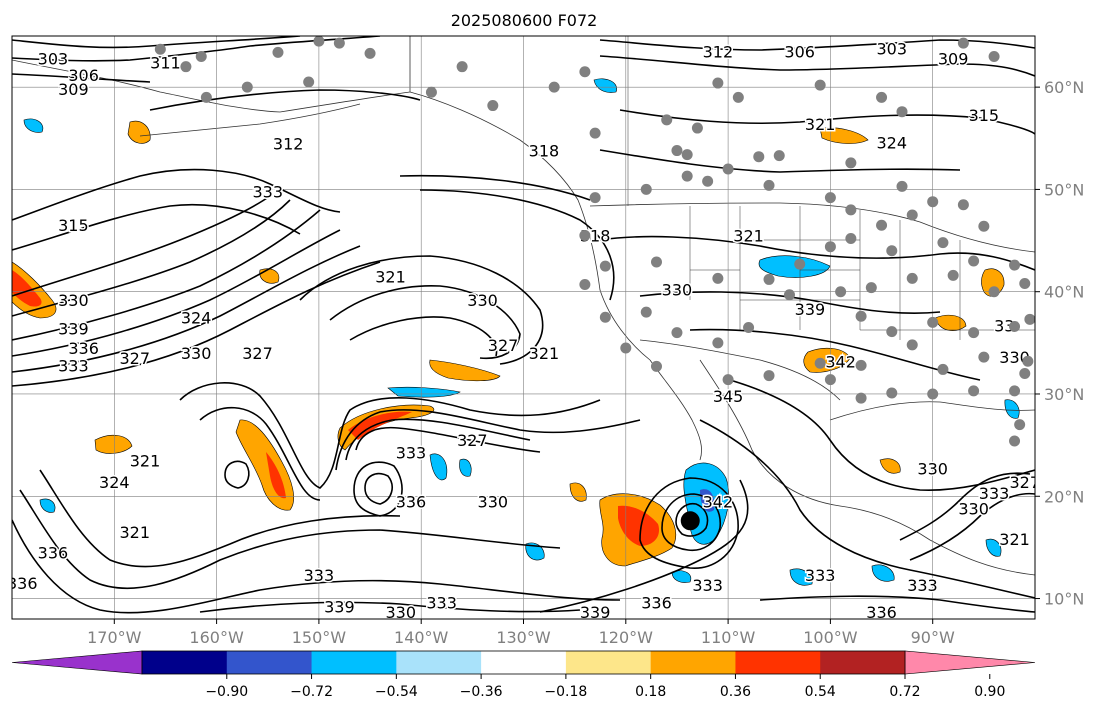 Image resolution: width=1105 pixels, height=716 pixels. Describe the element at coordinates (626, 637) in the screenshot. I see `lon-tick-label: 120°W` at that location.